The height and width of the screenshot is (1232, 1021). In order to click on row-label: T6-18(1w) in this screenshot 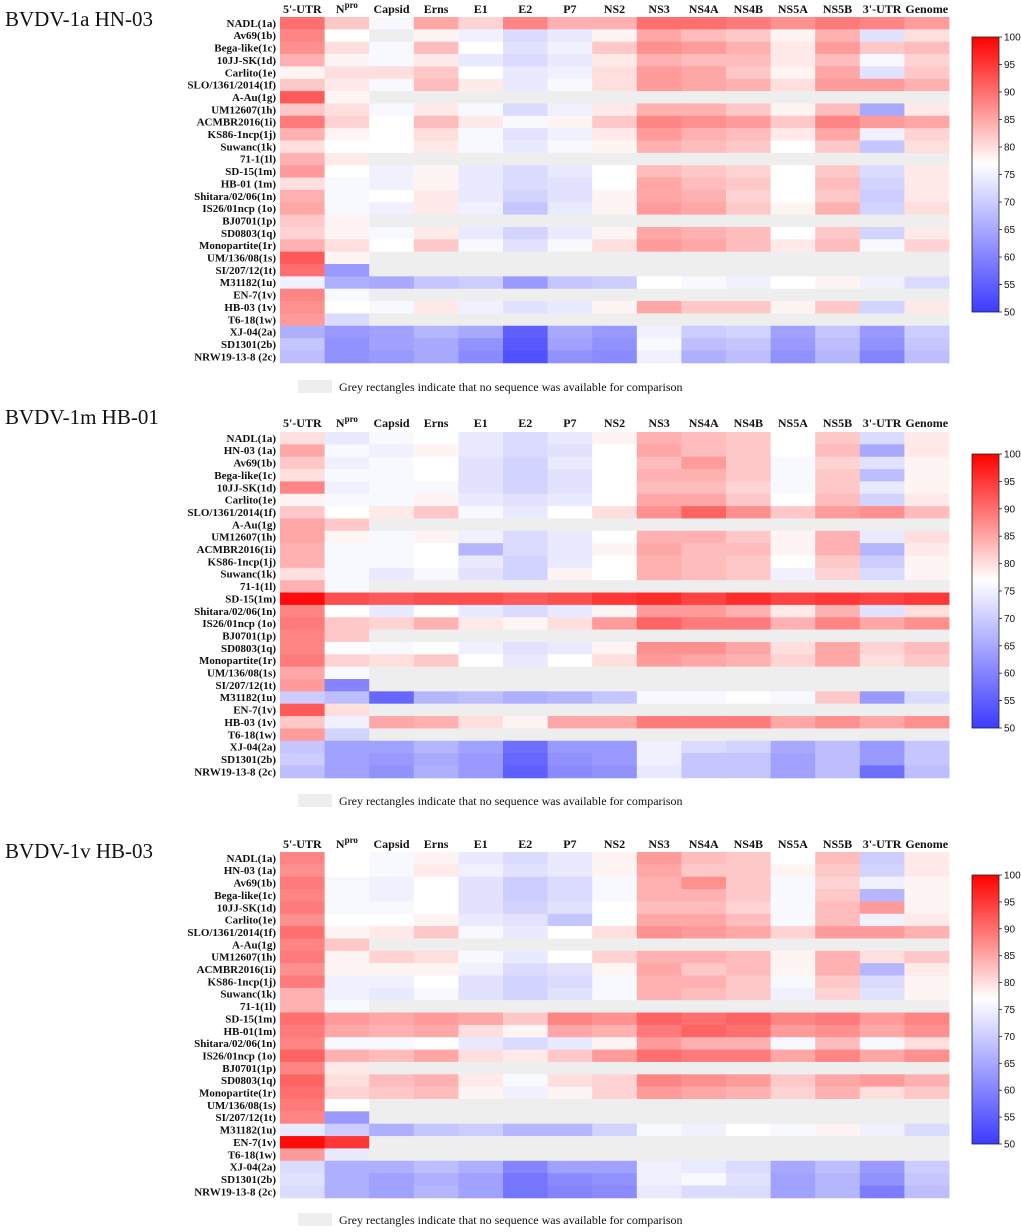, I will do `click(252, 735)`.